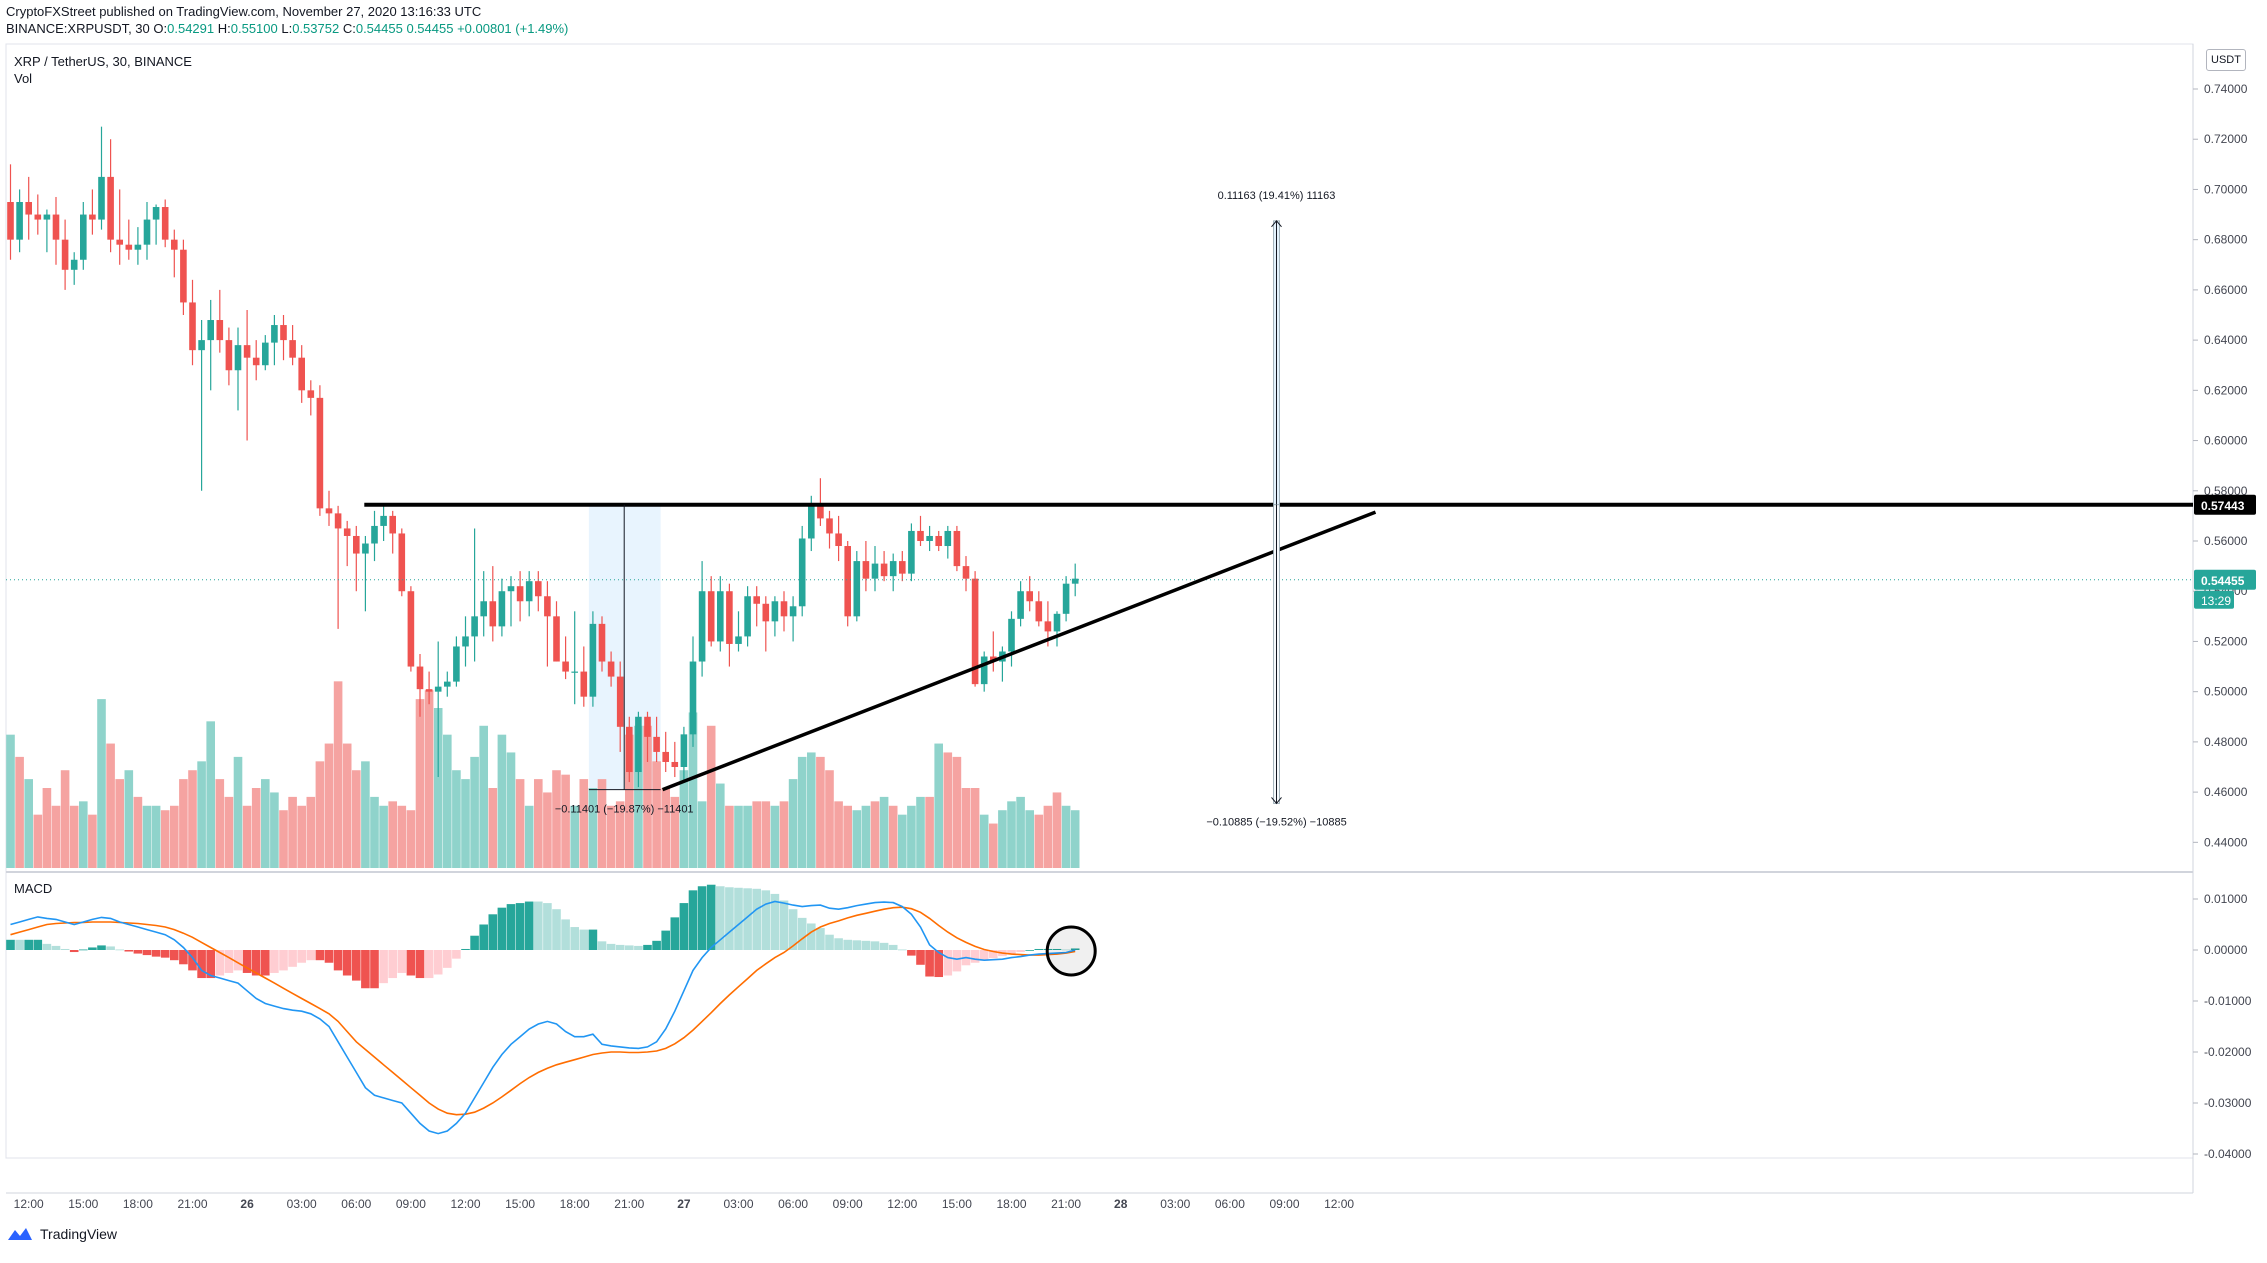  Describe the element at coordinates (316, 28) in the screenshot. I see `low-value: 0.53752` at that location.